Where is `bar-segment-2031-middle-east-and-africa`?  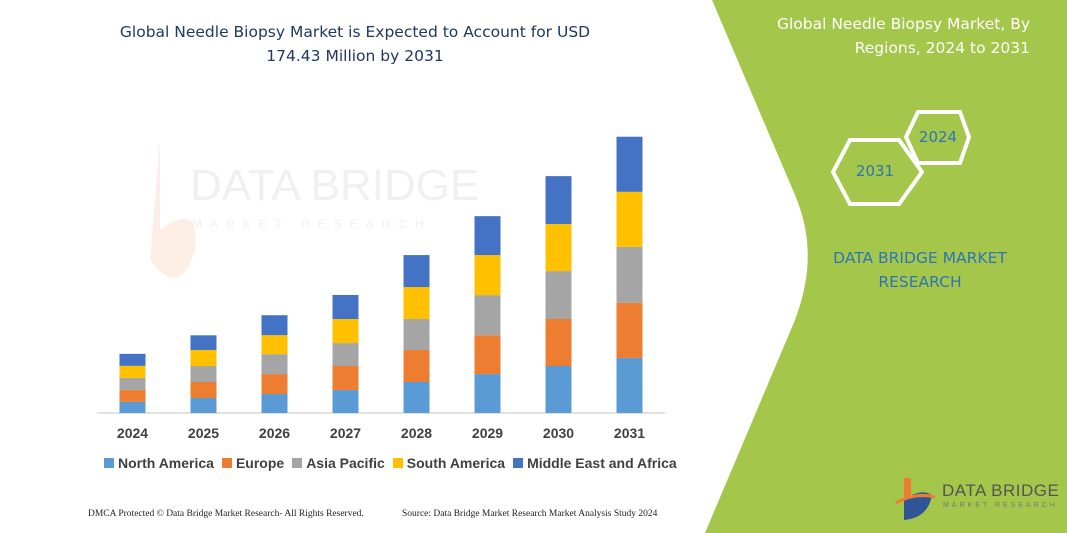 bar-segment-2031-middle-east-and-africa is located at coordinates (629, 164).